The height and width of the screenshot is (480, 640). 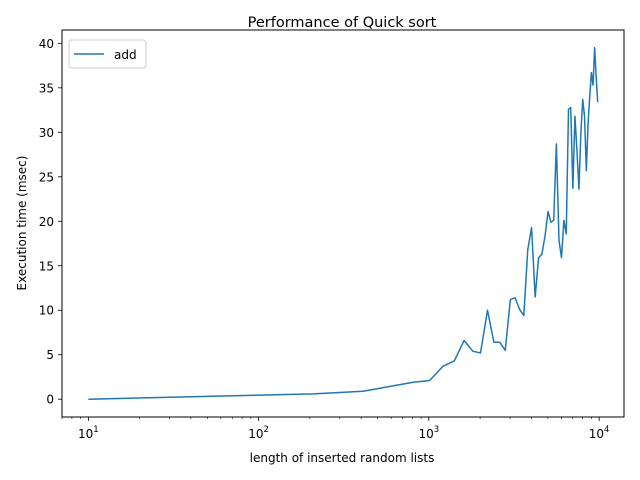 I want to click on y-tick-label: 10, so click(x=46, y=311).